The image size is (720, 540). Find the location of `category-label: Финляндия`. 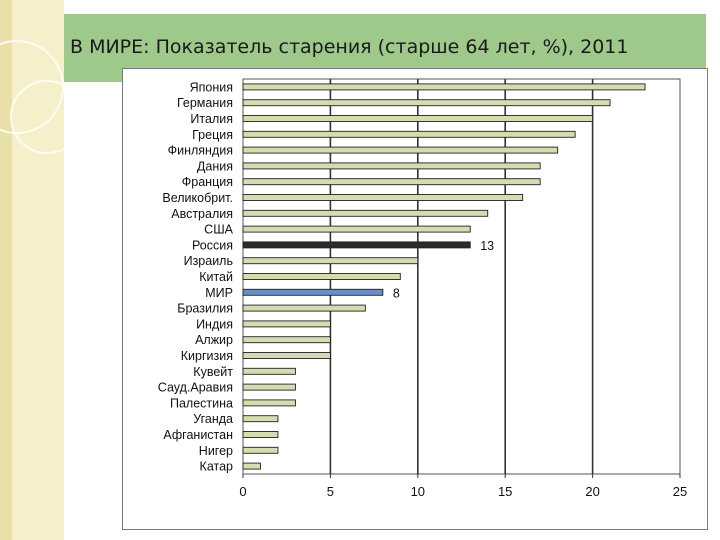

category-label: Финляндия is located at coordinates (200, 151).